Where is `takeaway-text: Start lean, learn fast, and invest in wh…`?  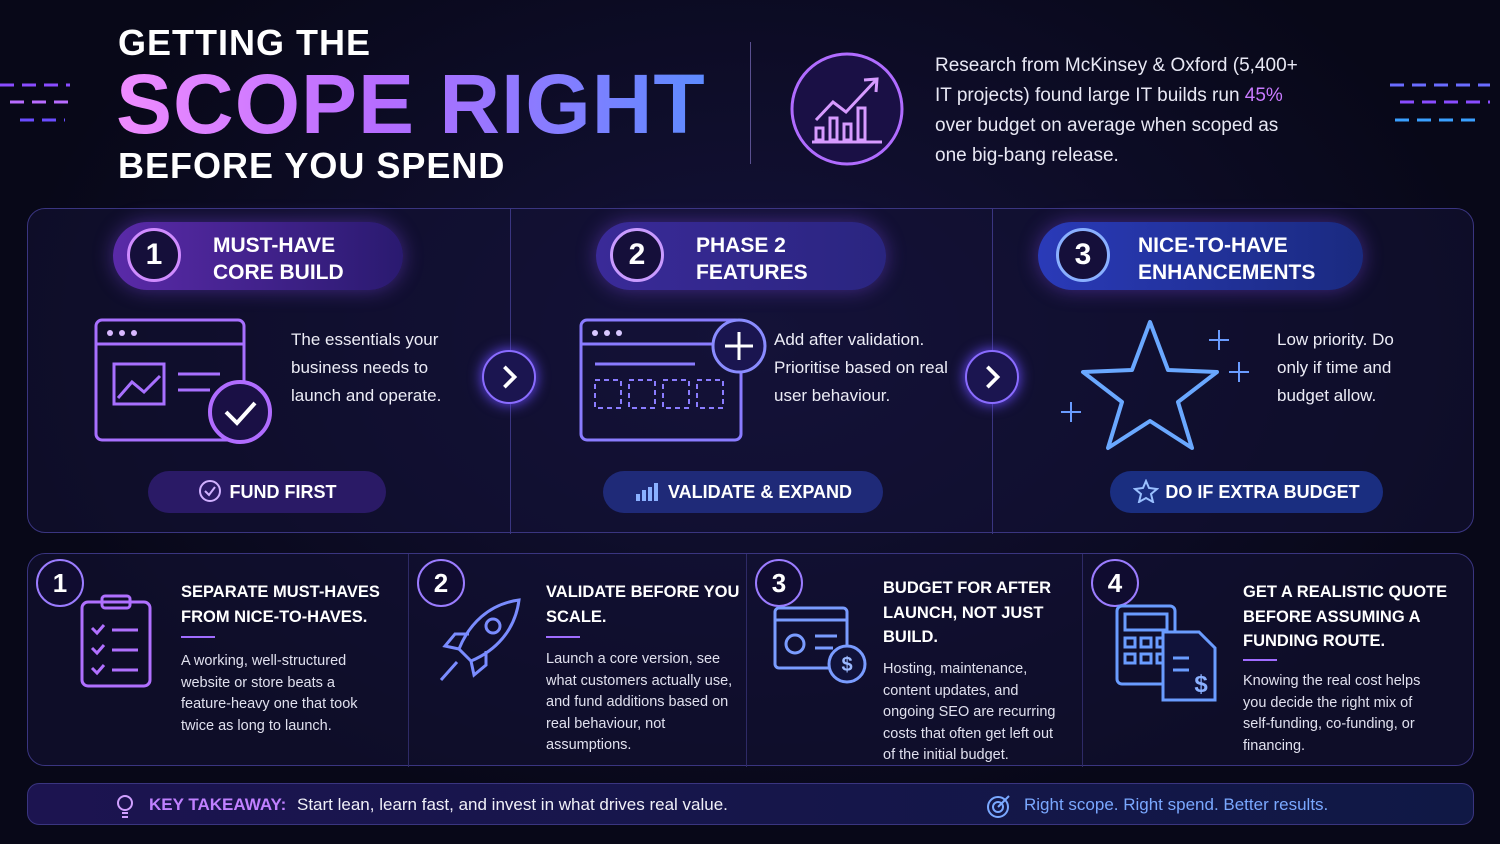 takeaway-text: Start lean, learn fast, and invest in wh… is located at coordinates (512, 804).